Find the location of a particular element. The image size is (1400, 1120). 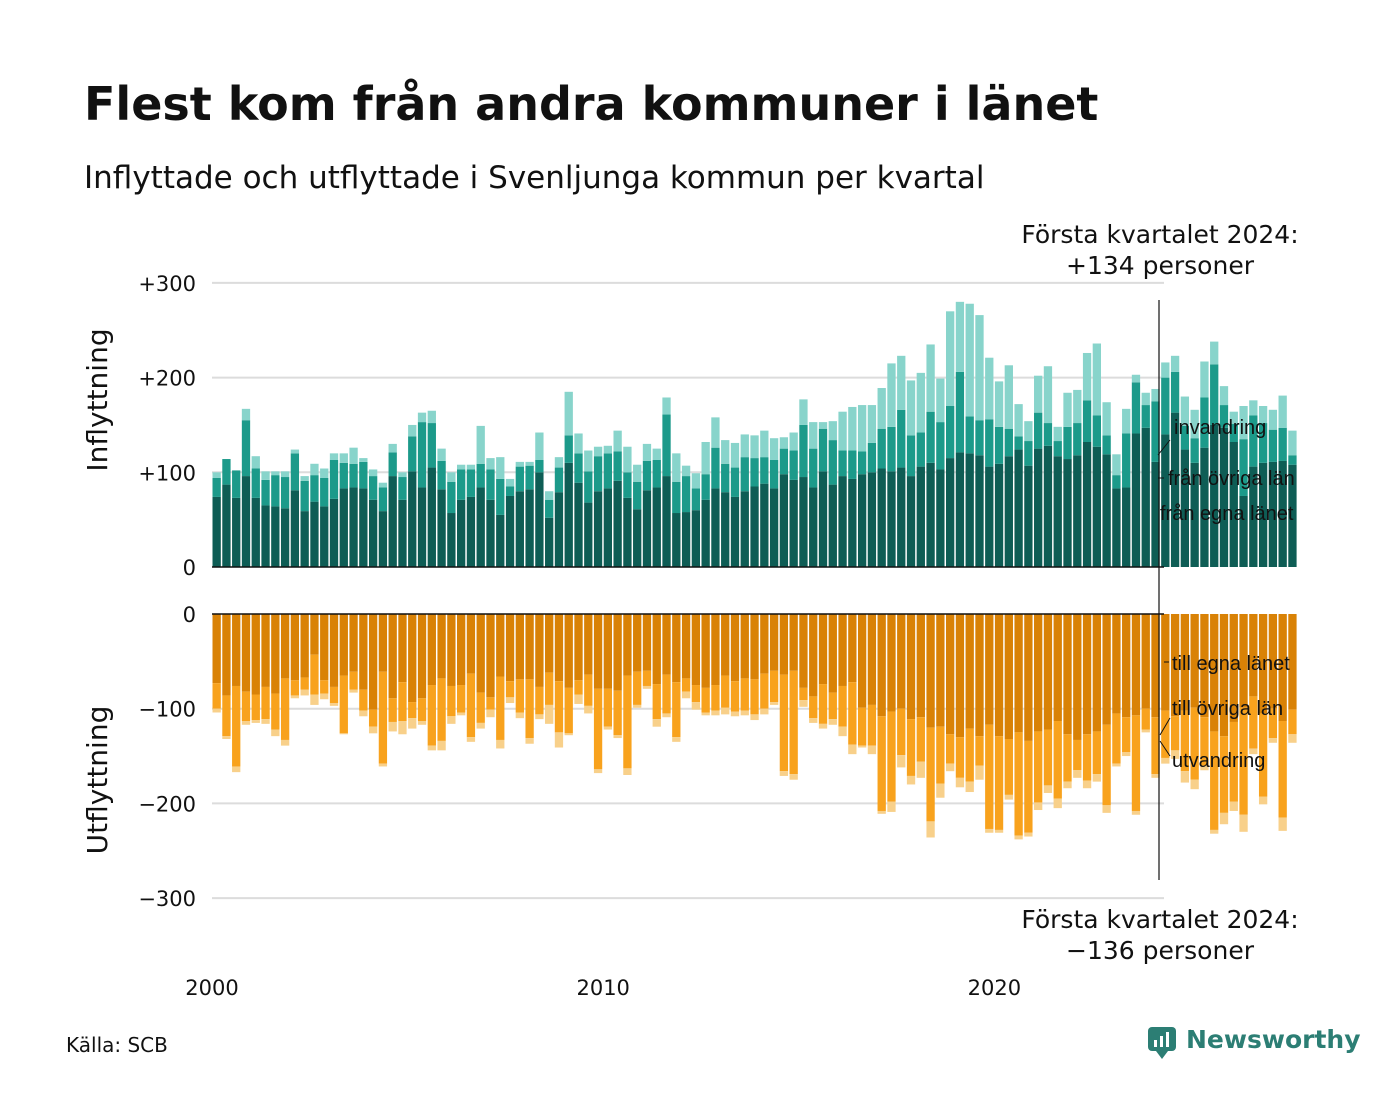

tick-label-out: 0 is located at coordinates (189, 615).